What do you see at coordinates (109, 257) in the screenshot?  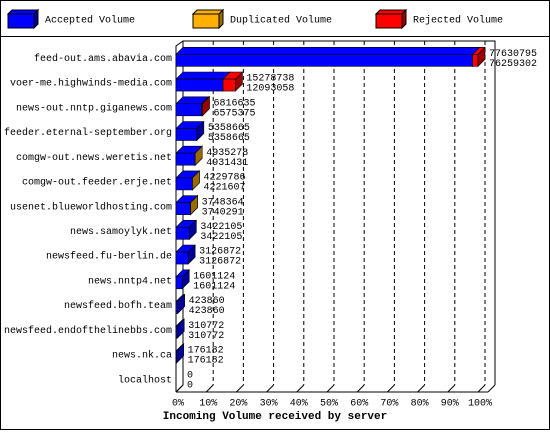 I see `y-tick-label: newsfeed.fu-berlin.de` at bounding box center [109, 257].